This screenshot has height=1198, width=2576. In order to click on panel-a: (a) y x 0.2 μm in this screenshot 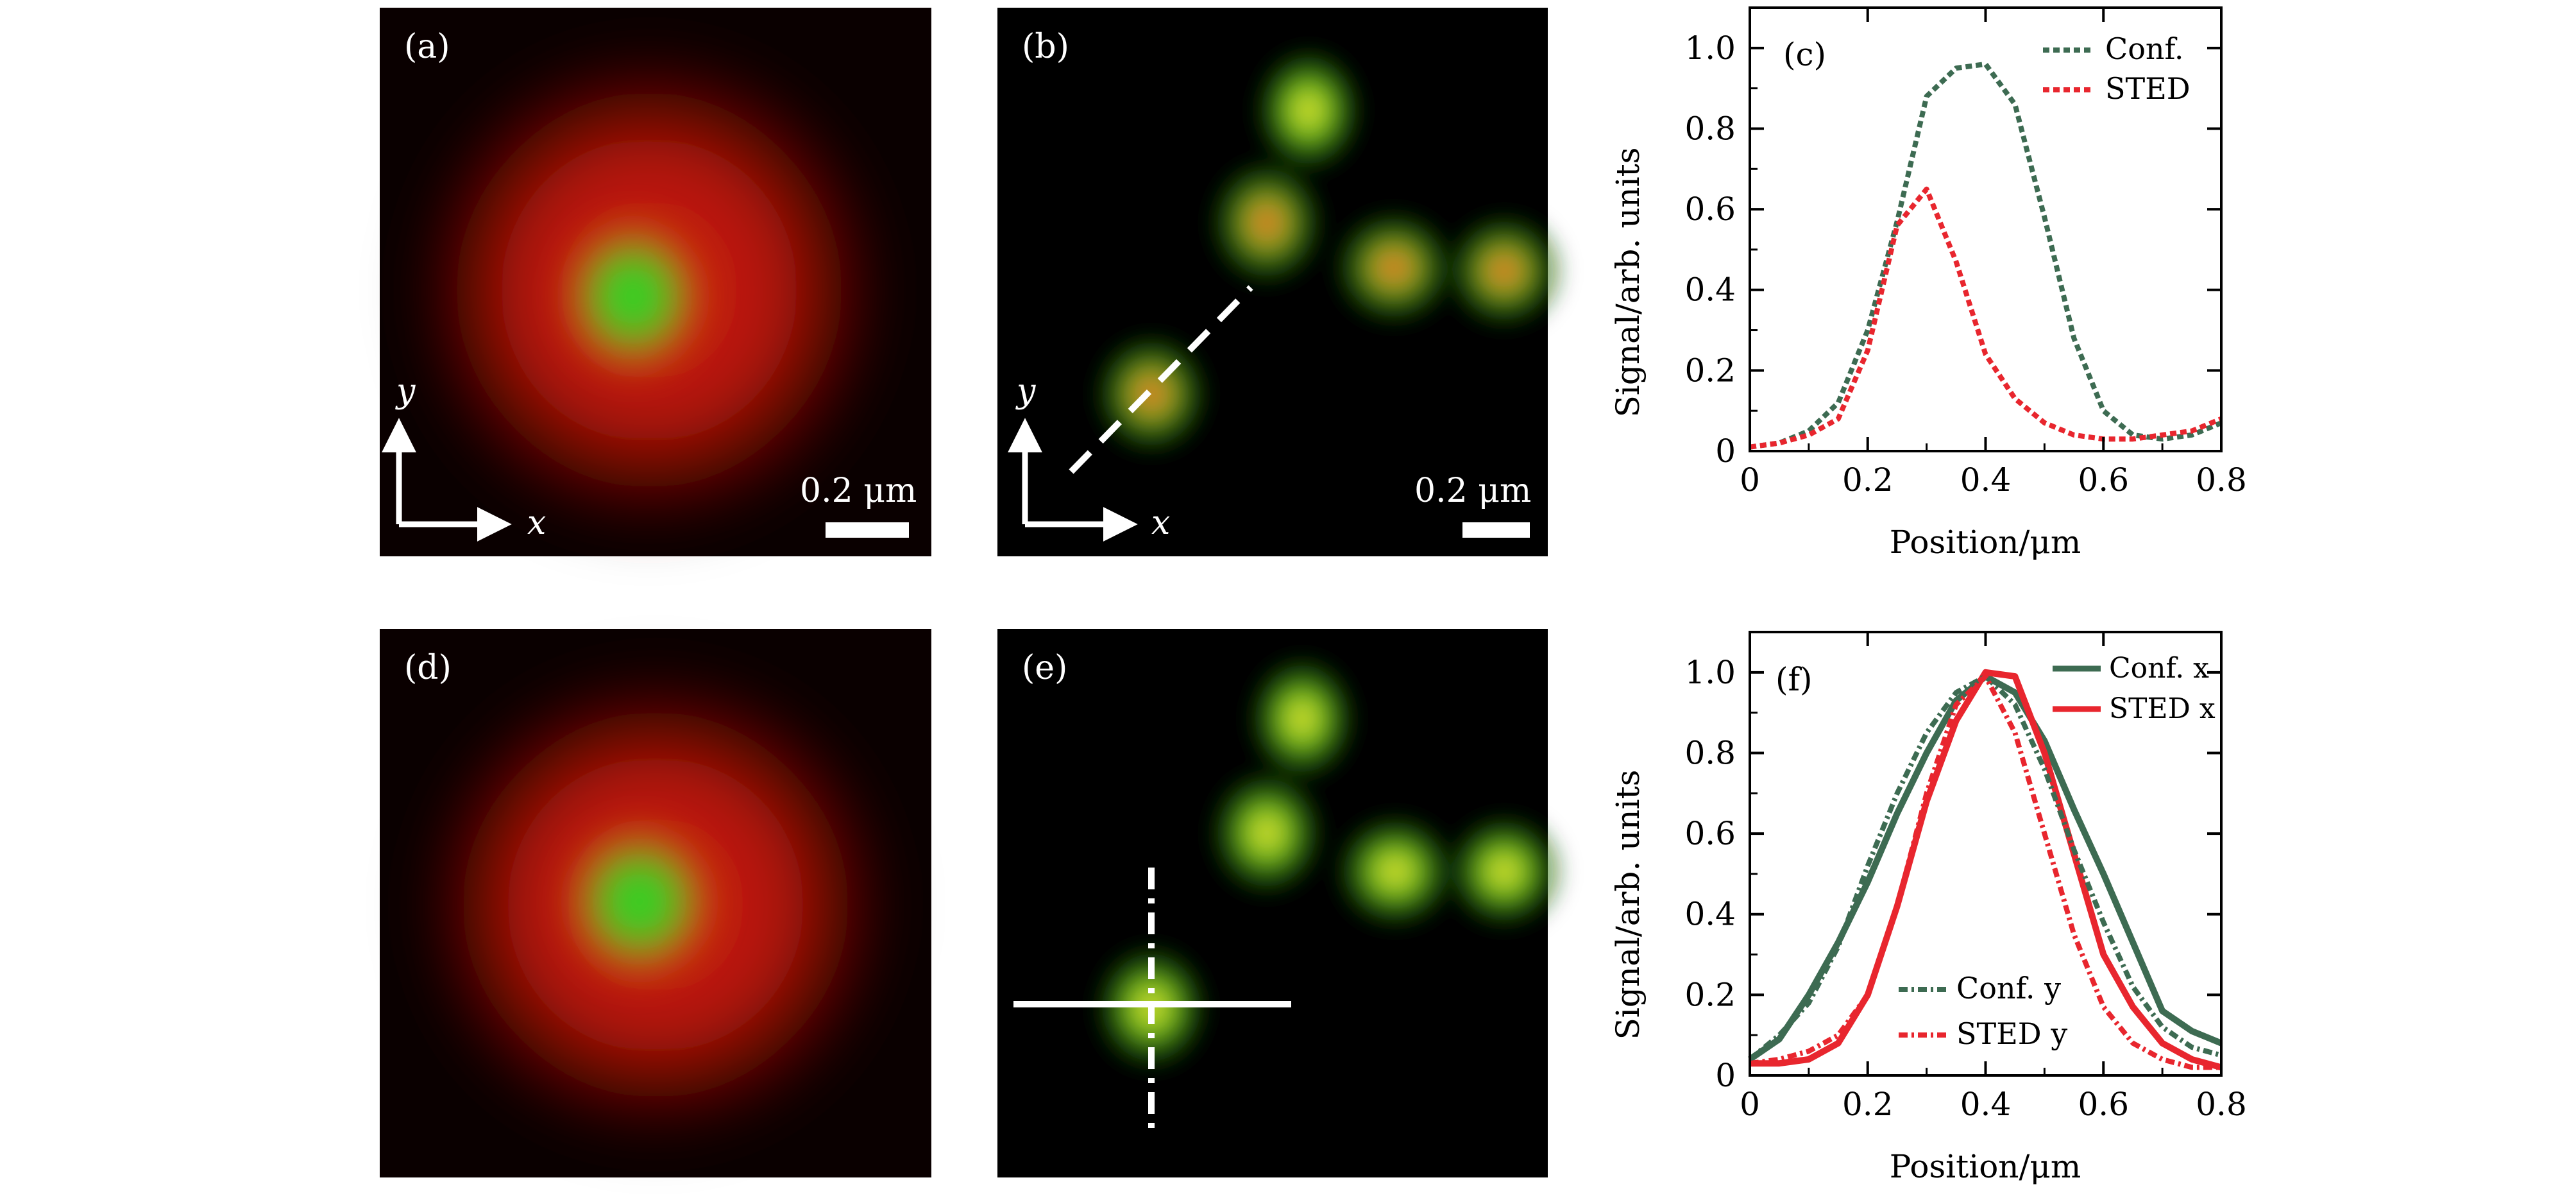, I will do `click(655, 282)`.